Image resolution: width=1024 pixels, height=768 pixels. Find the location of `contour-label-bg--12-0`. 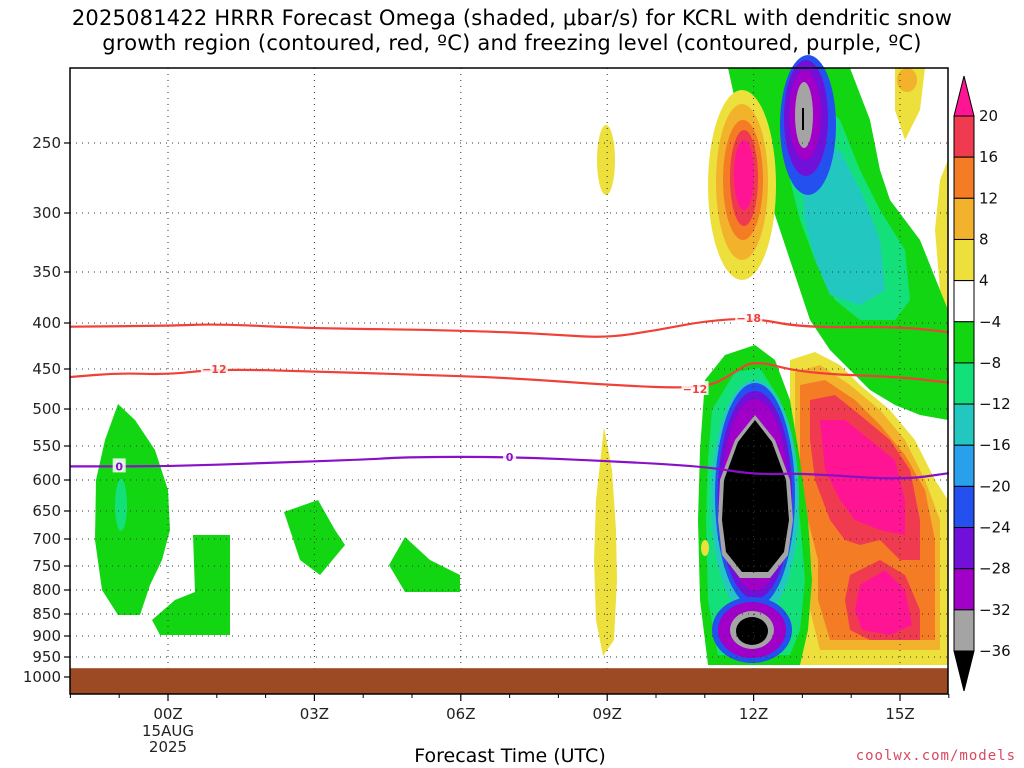

contour-label-bg--12-0 is located at coordinates (214, 368).